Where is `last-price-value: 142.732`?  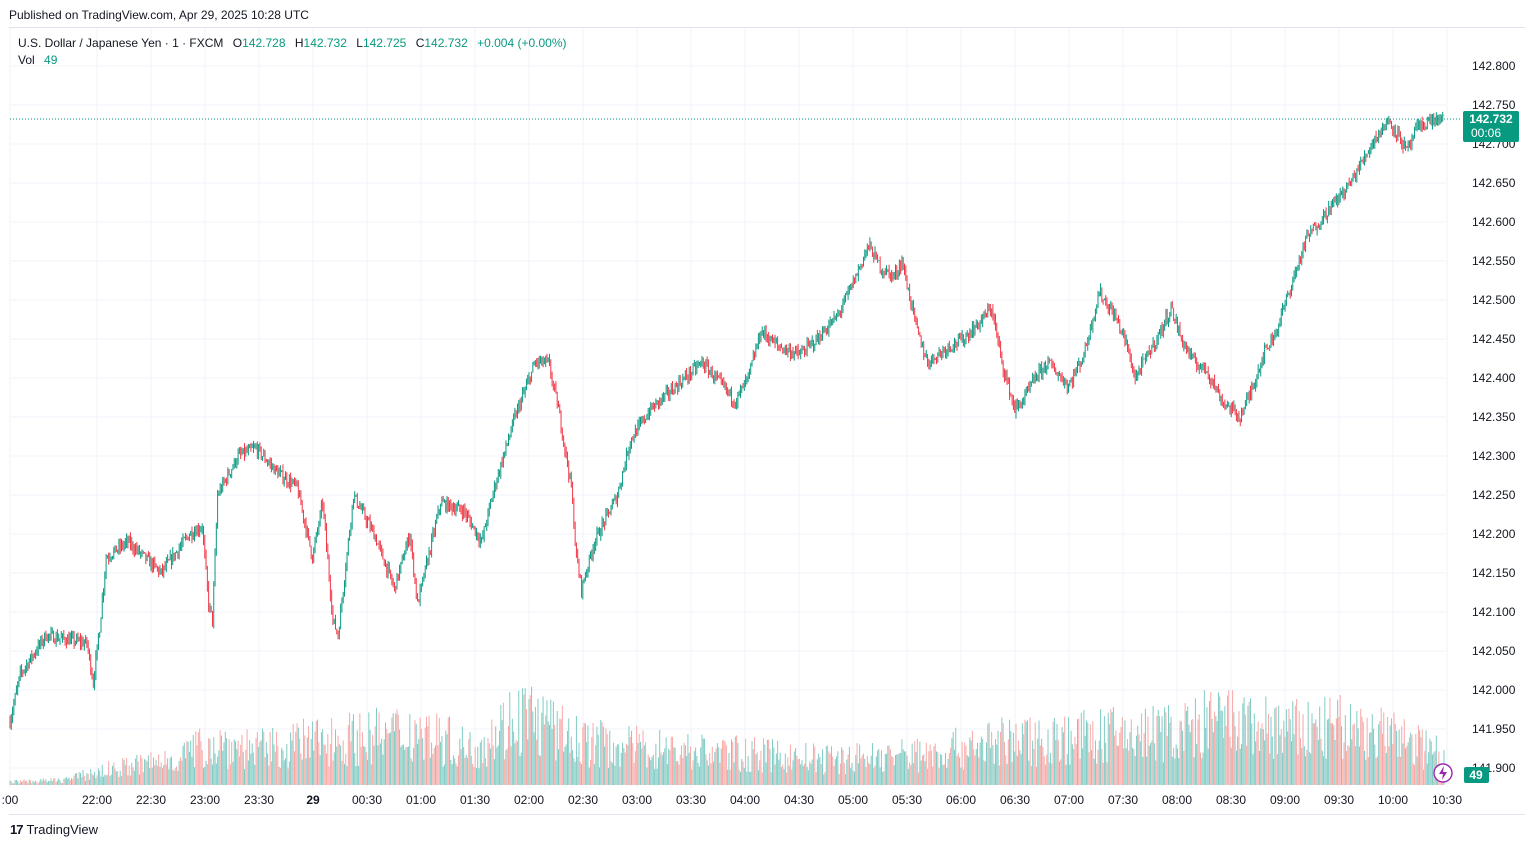
last-price-value: 142.732 is located at coordinates (1491, 119).